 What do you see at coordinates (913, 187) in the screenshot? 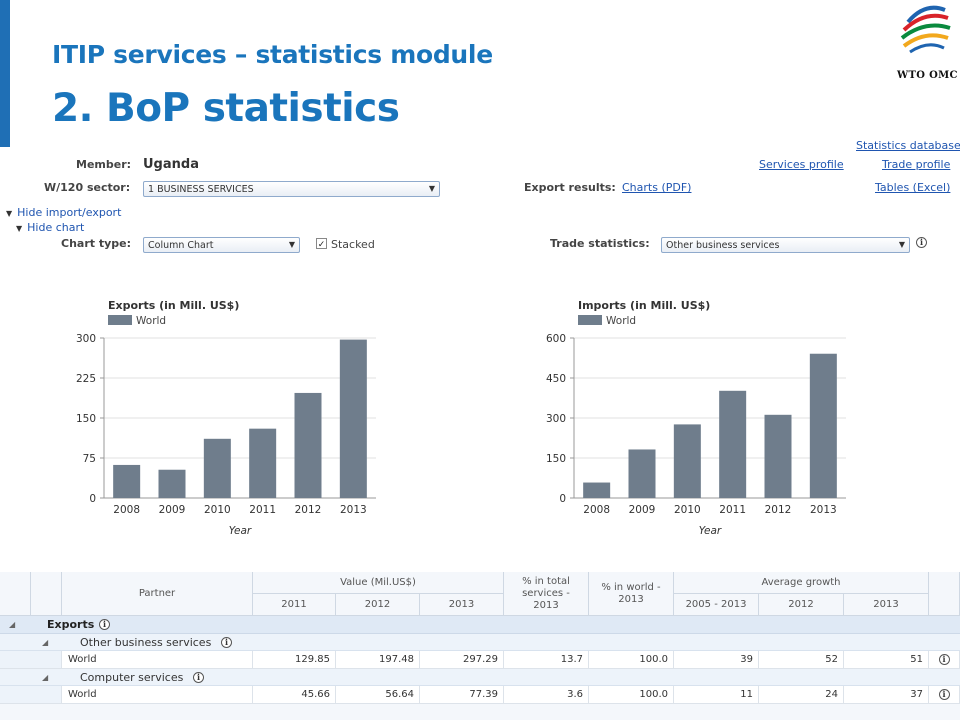
I see `tables-excel-link: Tables (Excel)` at bounding box center [913, 187].